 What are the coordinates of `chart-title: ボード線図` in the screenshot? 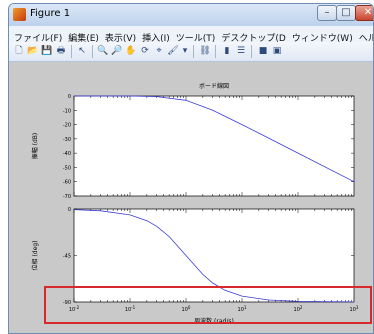 It's located at (214, 86).